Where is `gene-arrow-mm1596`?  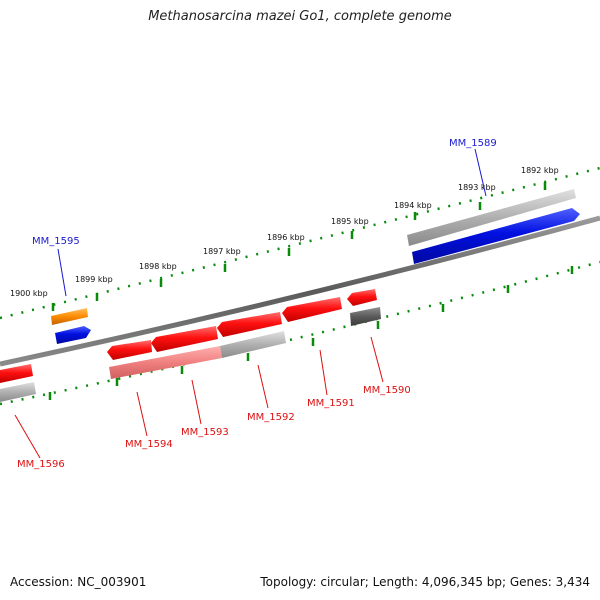
gene-arrow-mm1596 is located at coordinates (16, 373).